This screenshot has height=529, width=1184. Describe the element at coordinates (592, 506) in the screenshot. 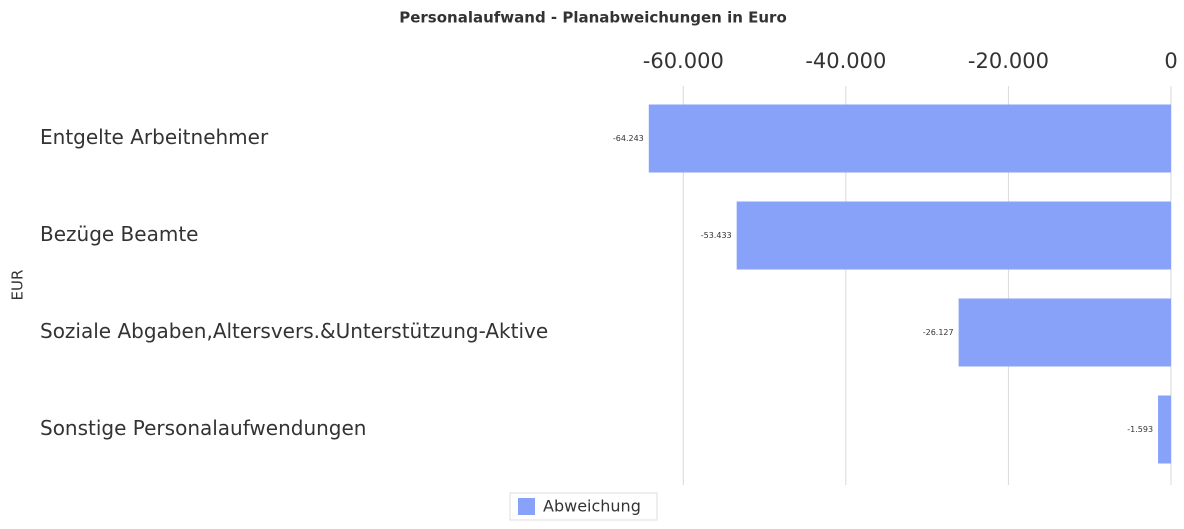

I see `legend-label: Abweichung` at that location.